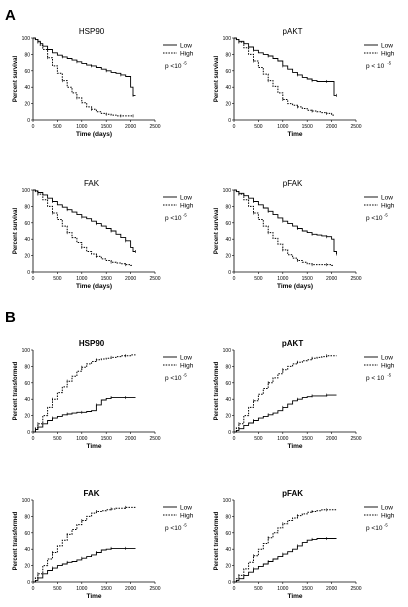  What do you see at coordinates (92, 183) in the screenshot?
I see `chart-title: FAK` at bounding box center [92, 183].